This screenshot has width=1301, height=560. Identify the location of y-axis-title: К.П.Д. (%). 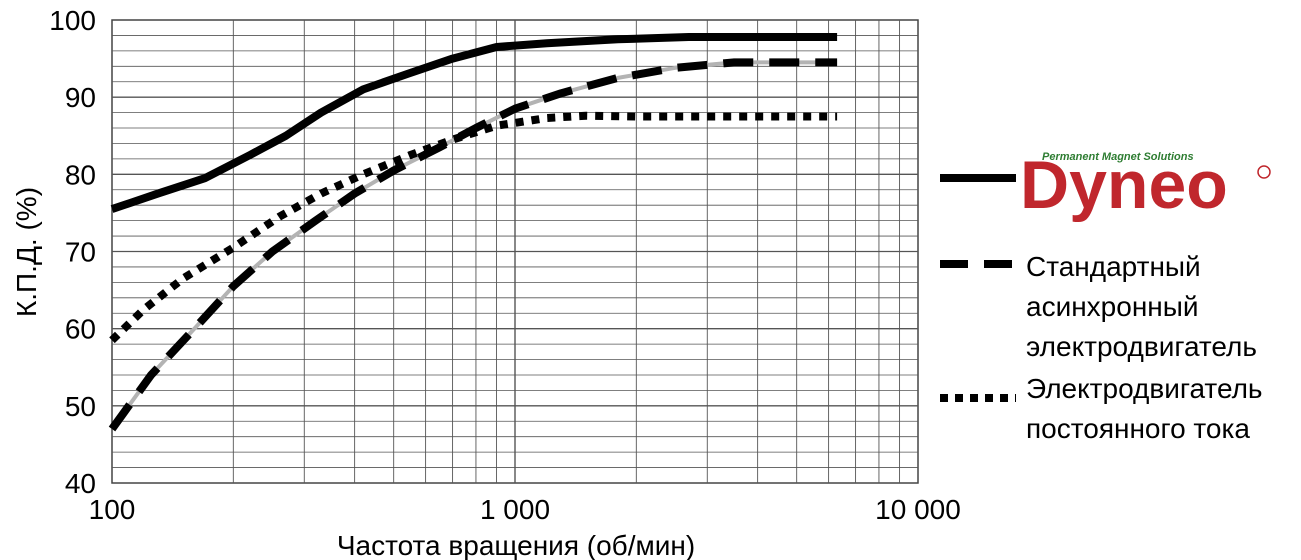
(26, 252).